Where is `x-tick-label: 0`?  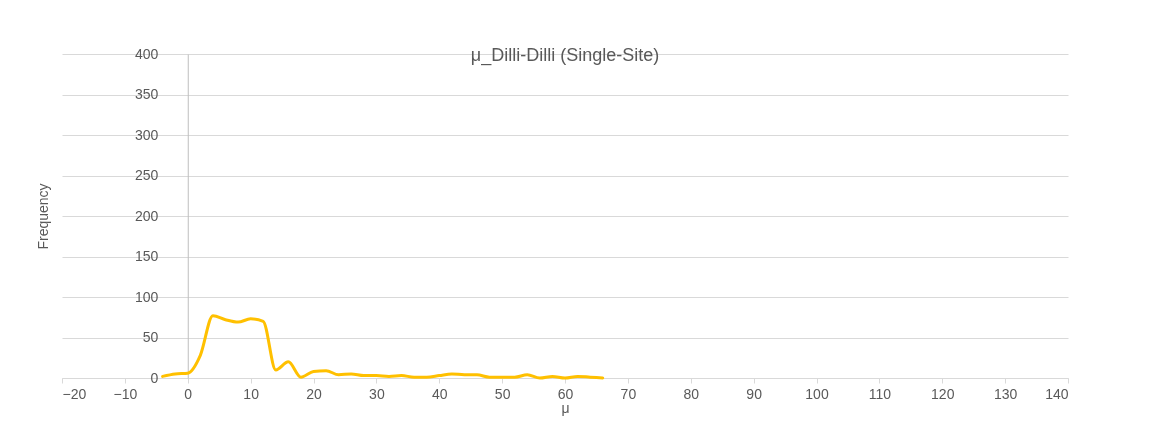 x-tick-label: 0 is located at coordinates (188, 393).